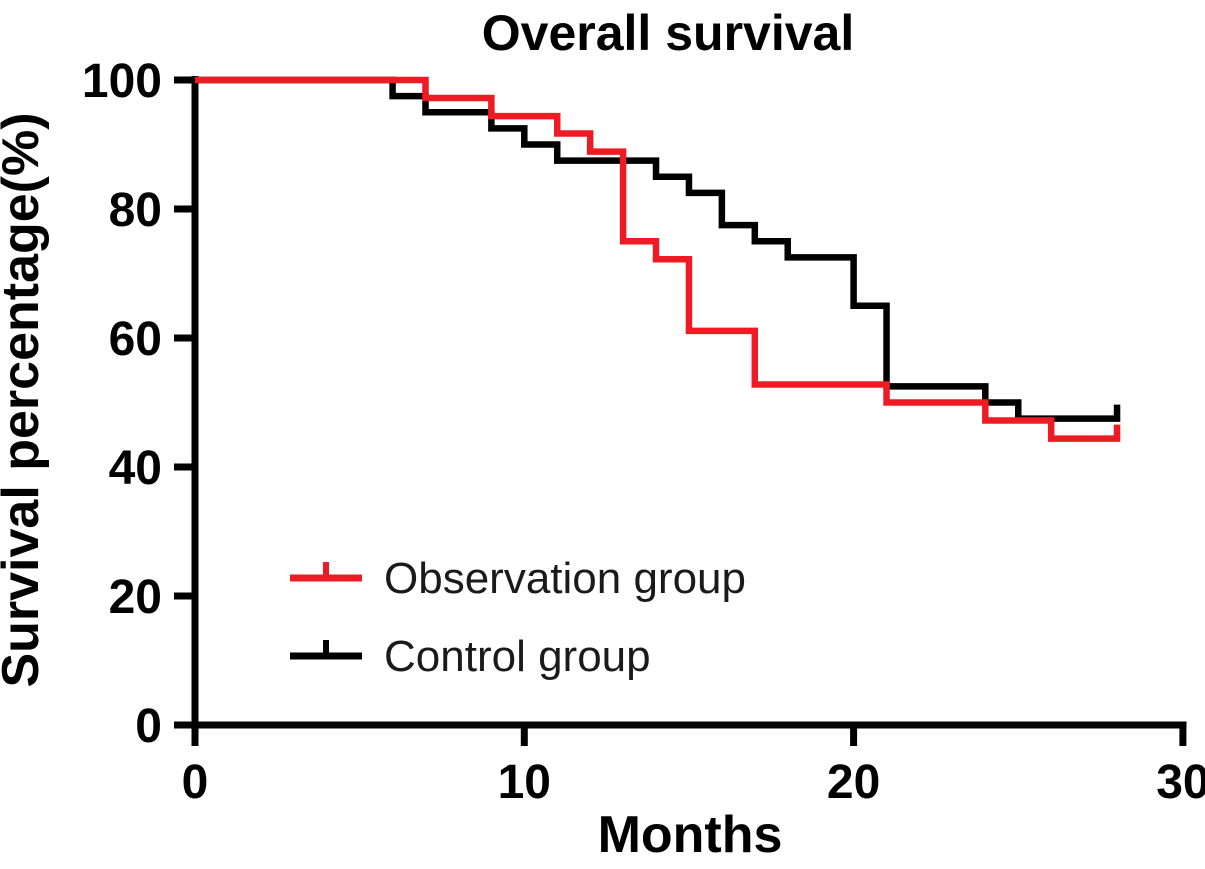 Image resolution: width=1205 pixels, height=869 pixels. Describe the element at coordinates (517, 656) in the screenshot. I see `legend-control-label: Control group` at that location.